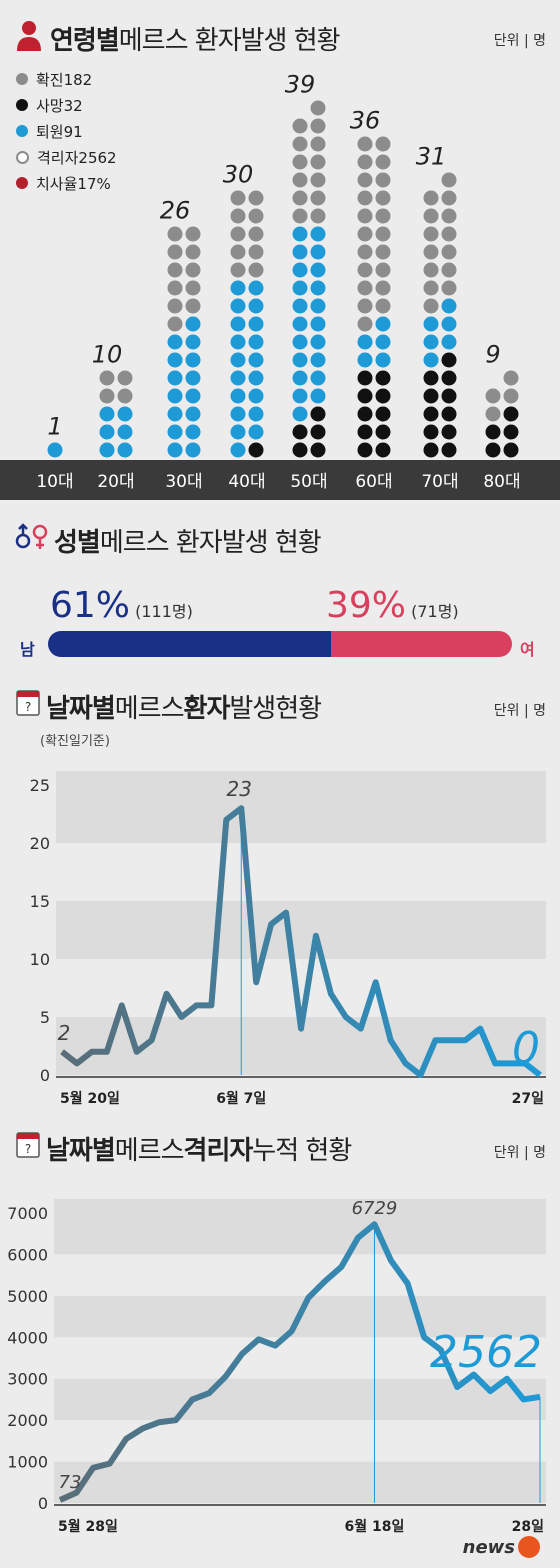  I want to click on age-category-label: 20대, so click(115, 482).